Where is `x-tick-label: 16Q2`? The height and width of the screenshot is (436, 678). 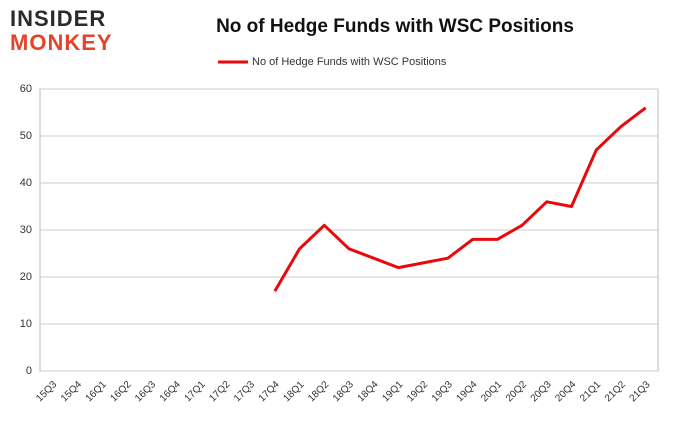
x-tick-label: 16Q2 is located at coordinates (120, 391).